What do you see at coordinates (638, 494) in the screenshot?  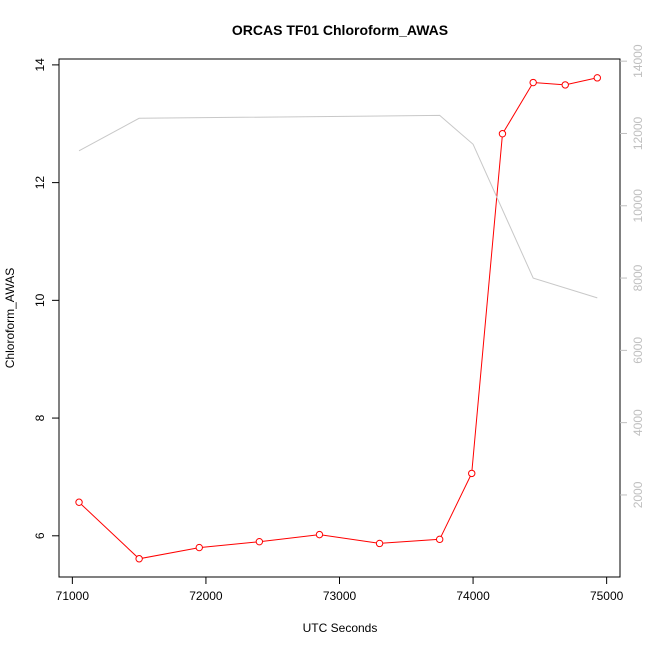 I see `y2-tick-label: 2000` at bounding box center [638, 494].